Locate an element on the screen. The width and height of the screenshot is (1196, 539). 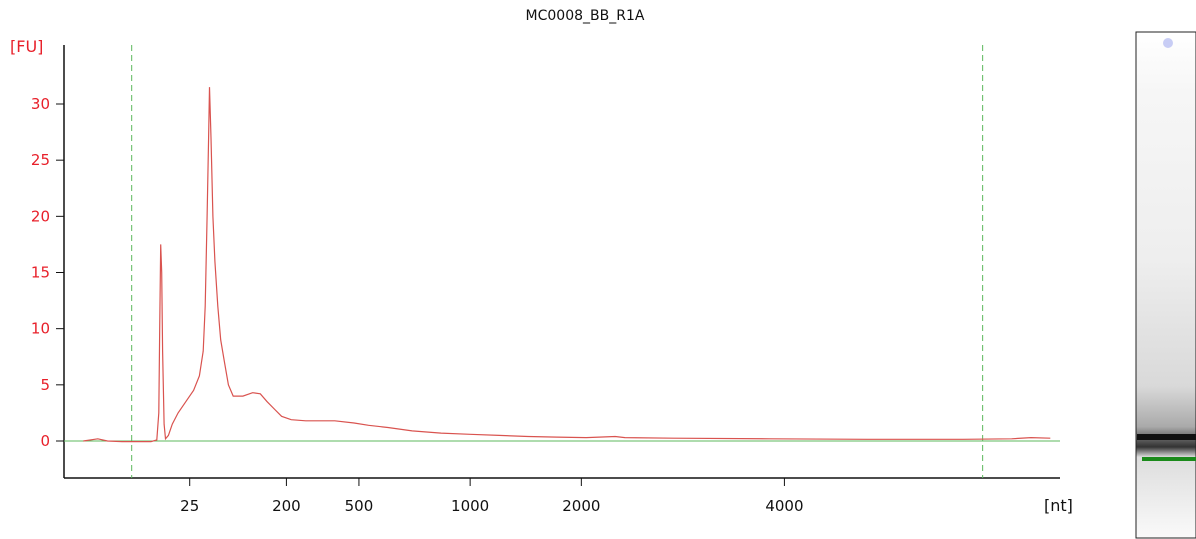
y-tick-label: 20 is located at coordinates (40, 216).